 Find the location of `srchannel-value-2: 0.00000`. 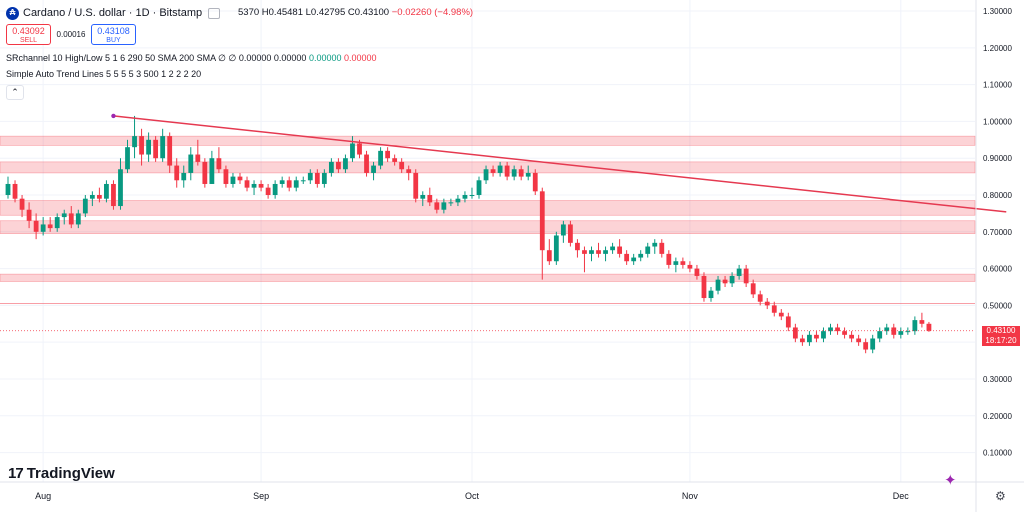

srchannel-value-2: 0.00000 is located at coordinates (290, 58).